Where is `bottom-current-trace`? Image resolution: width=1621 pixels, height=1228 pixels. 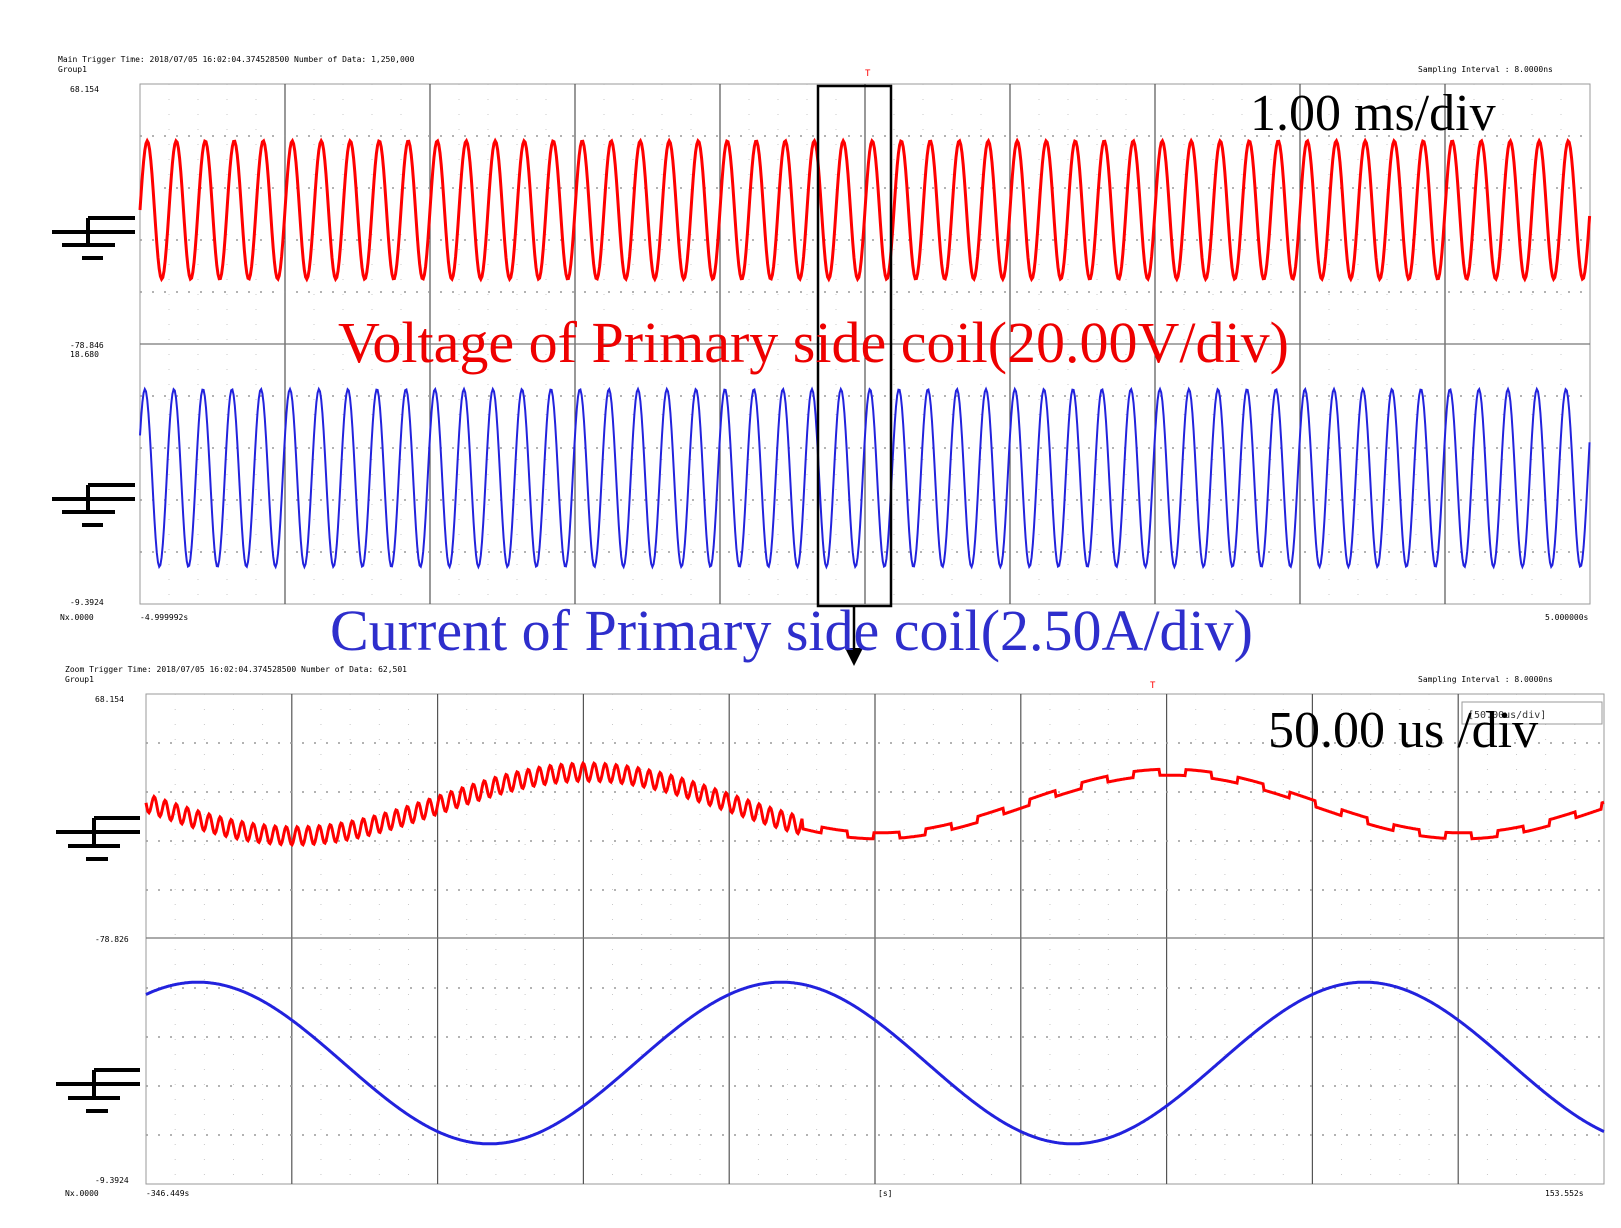 bottom-current-trace is located at coordinates (875, 1063).